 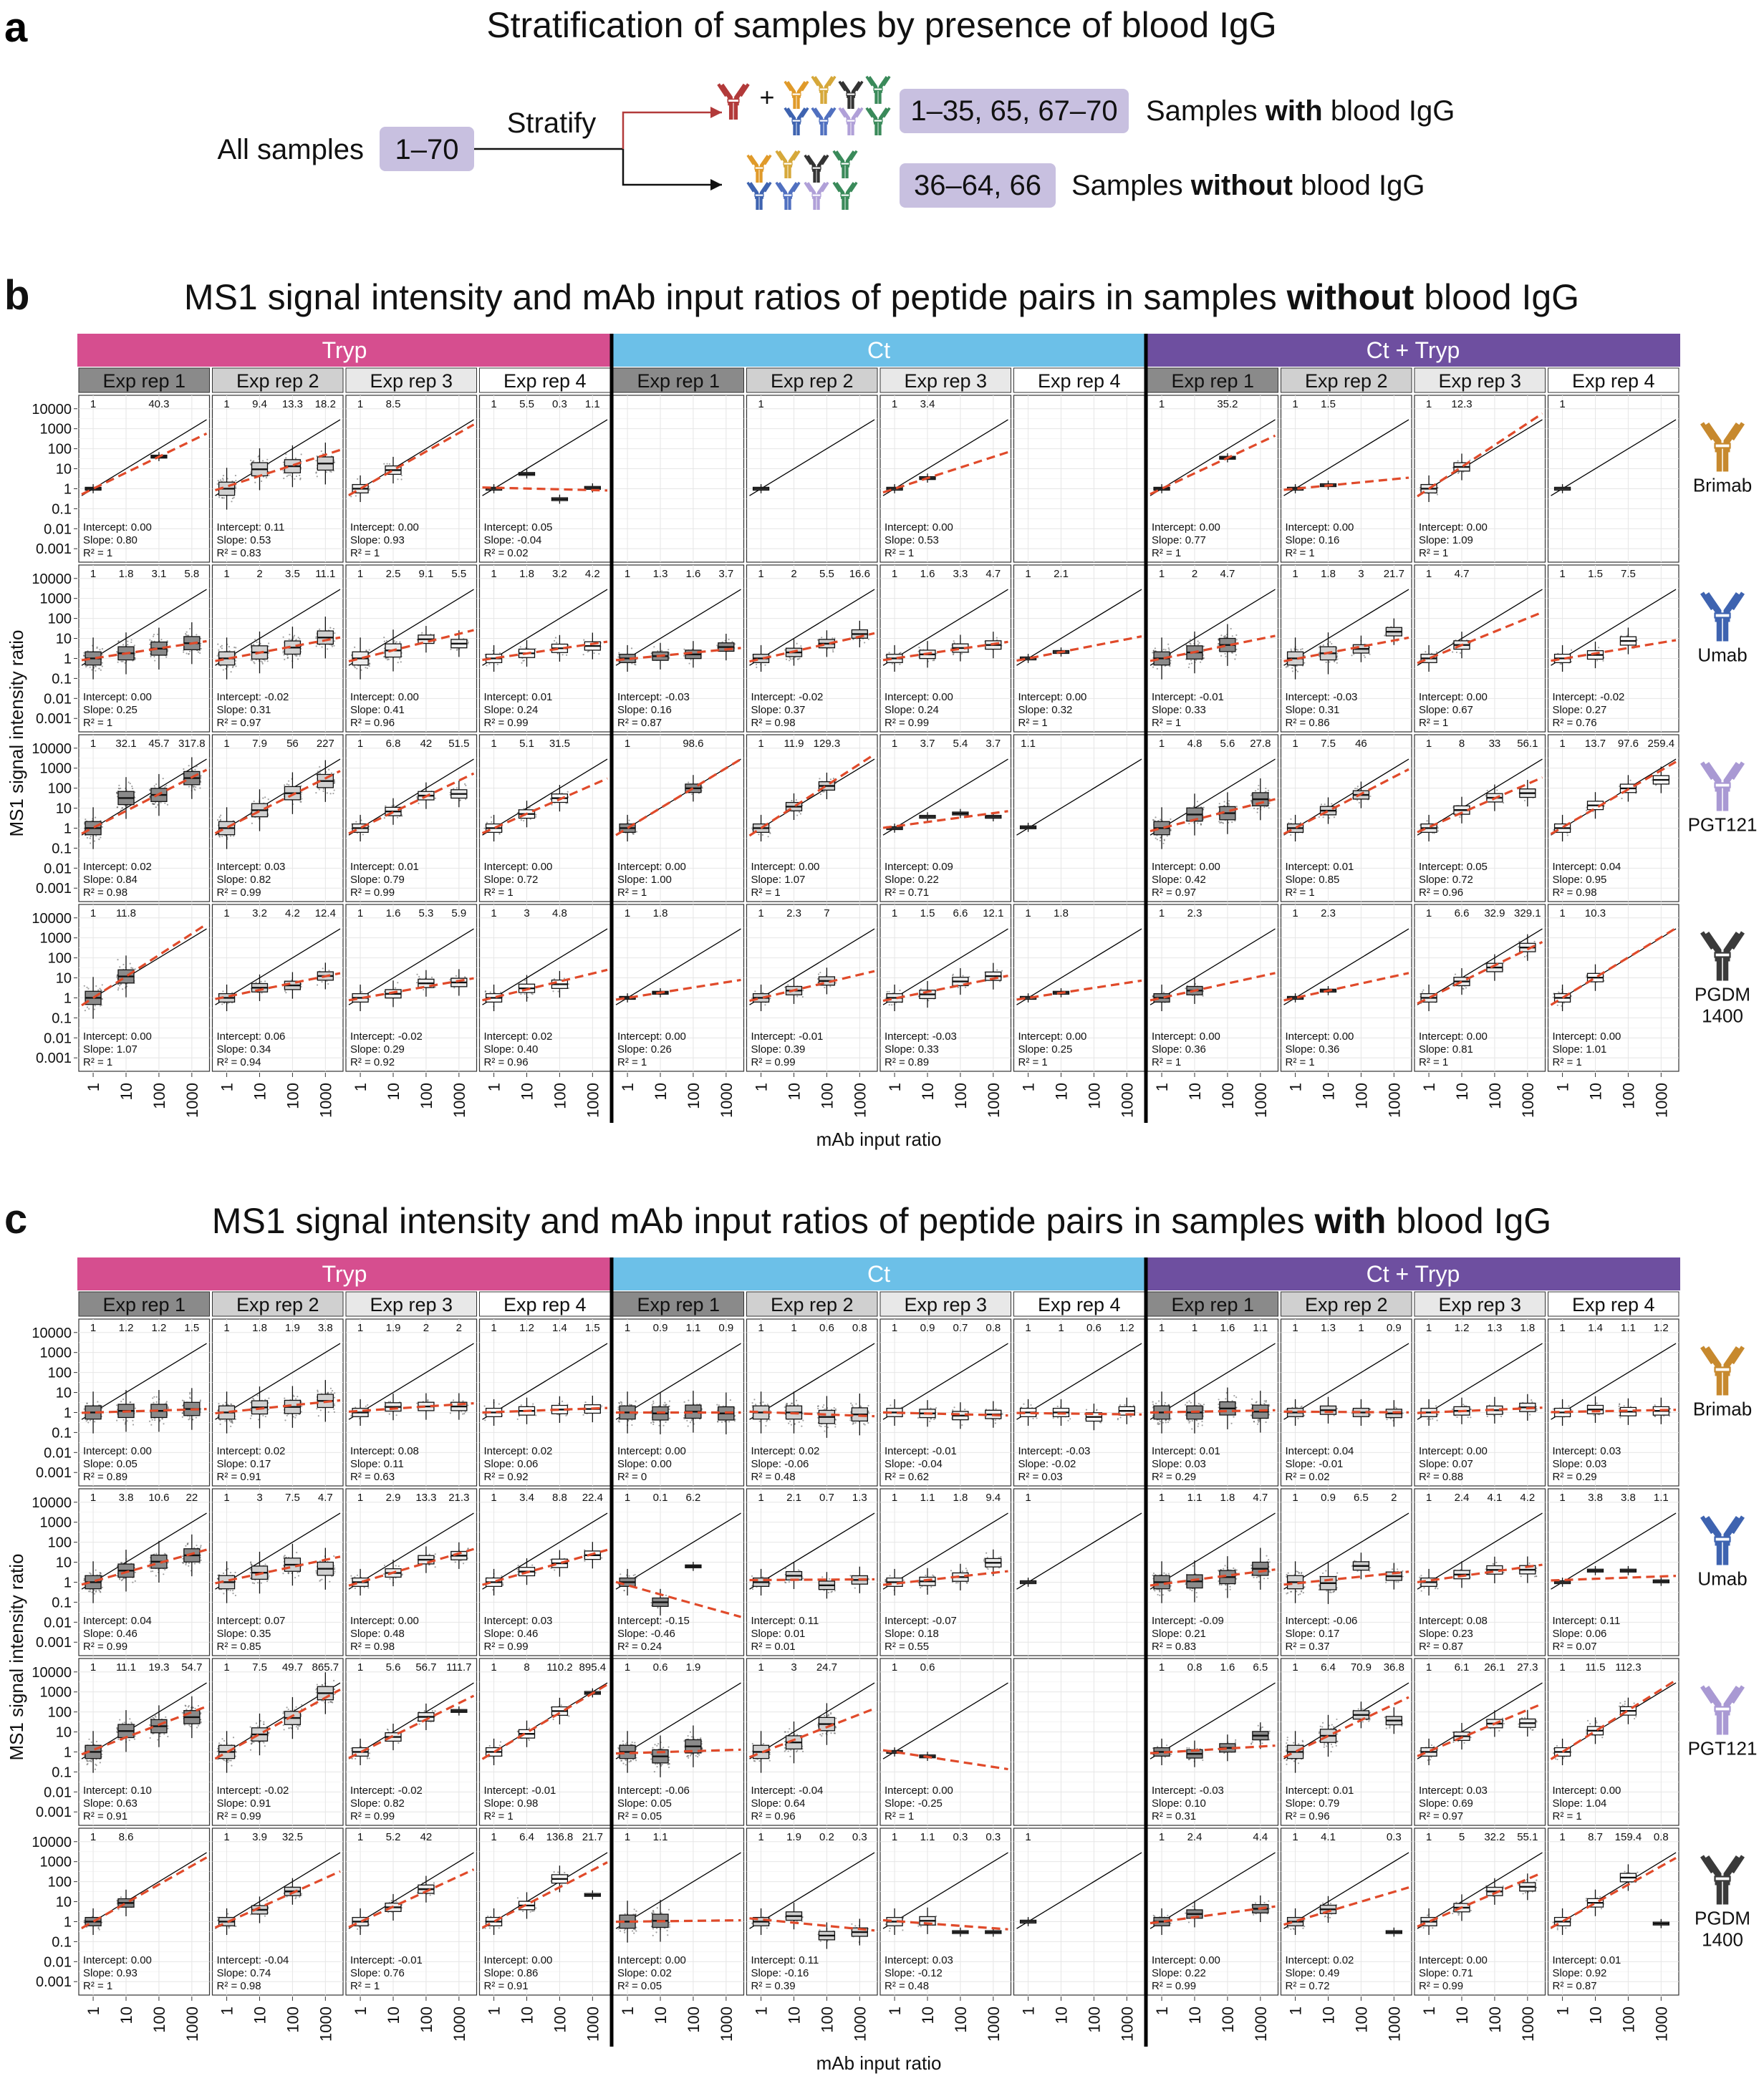 What do you see at coordinates (788, 187) in the screenshot?
I see `antibody-without-icon-5-outer` at bounding box center [788, 187].